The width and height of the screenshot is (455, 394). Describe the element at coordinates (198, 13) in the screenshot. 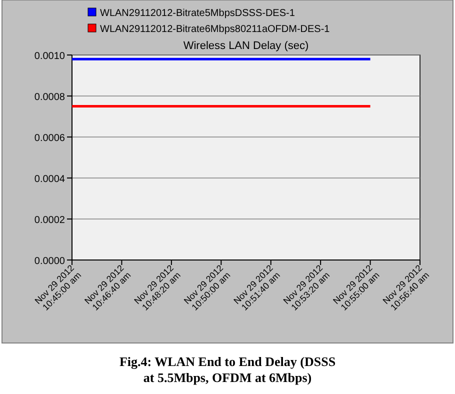

I see `legend-label: WLAN29112012-Bitrate5MbpsDSSS-DES-1` at that location.